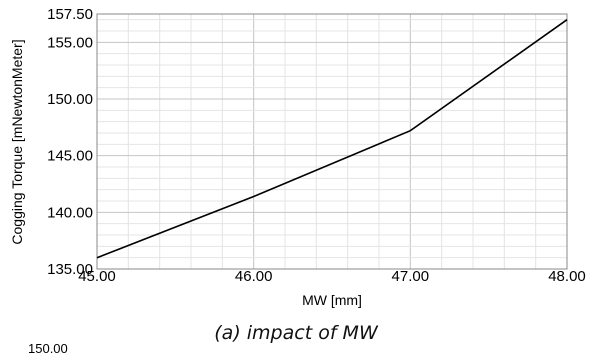 The height and width of the screenshot is (356, 592). Describe the element at coordinates (70, 42) in the screenshot. I see `y-tick-label: 155.00` at that location.